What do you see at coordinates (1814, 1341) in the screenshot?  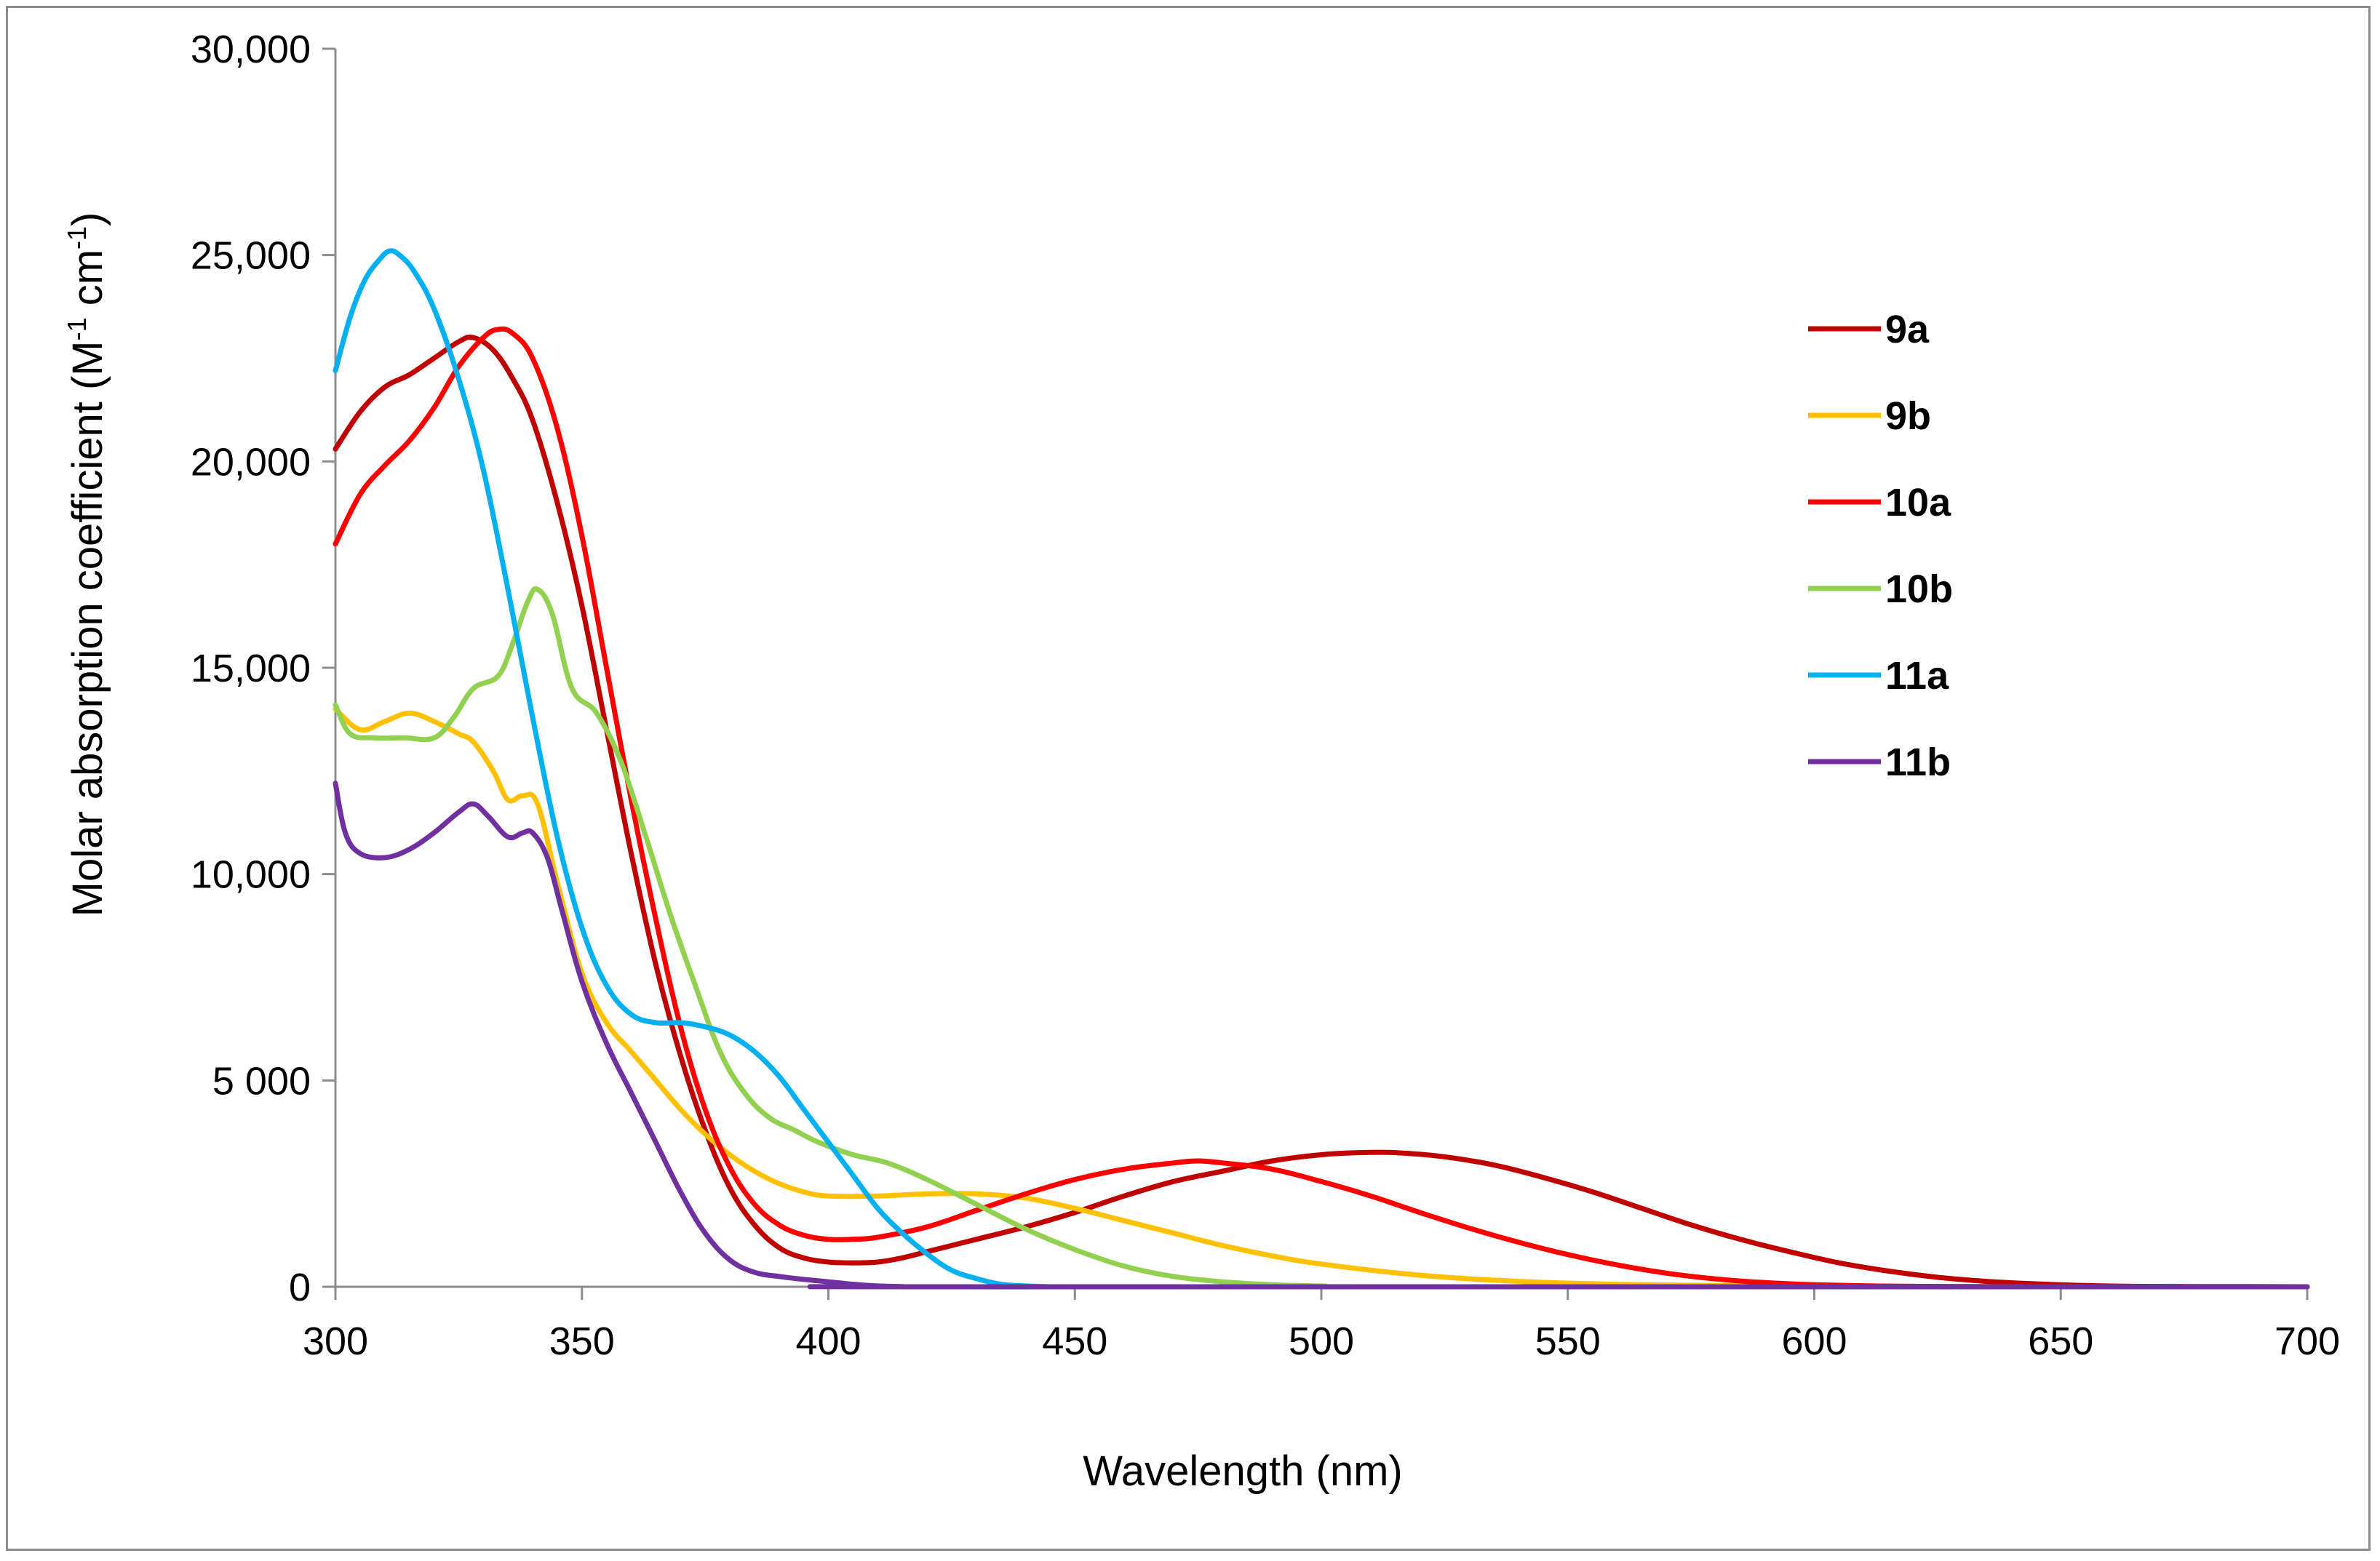 I see `x-tick-label: 600` at bounding box center [1814, 1341].